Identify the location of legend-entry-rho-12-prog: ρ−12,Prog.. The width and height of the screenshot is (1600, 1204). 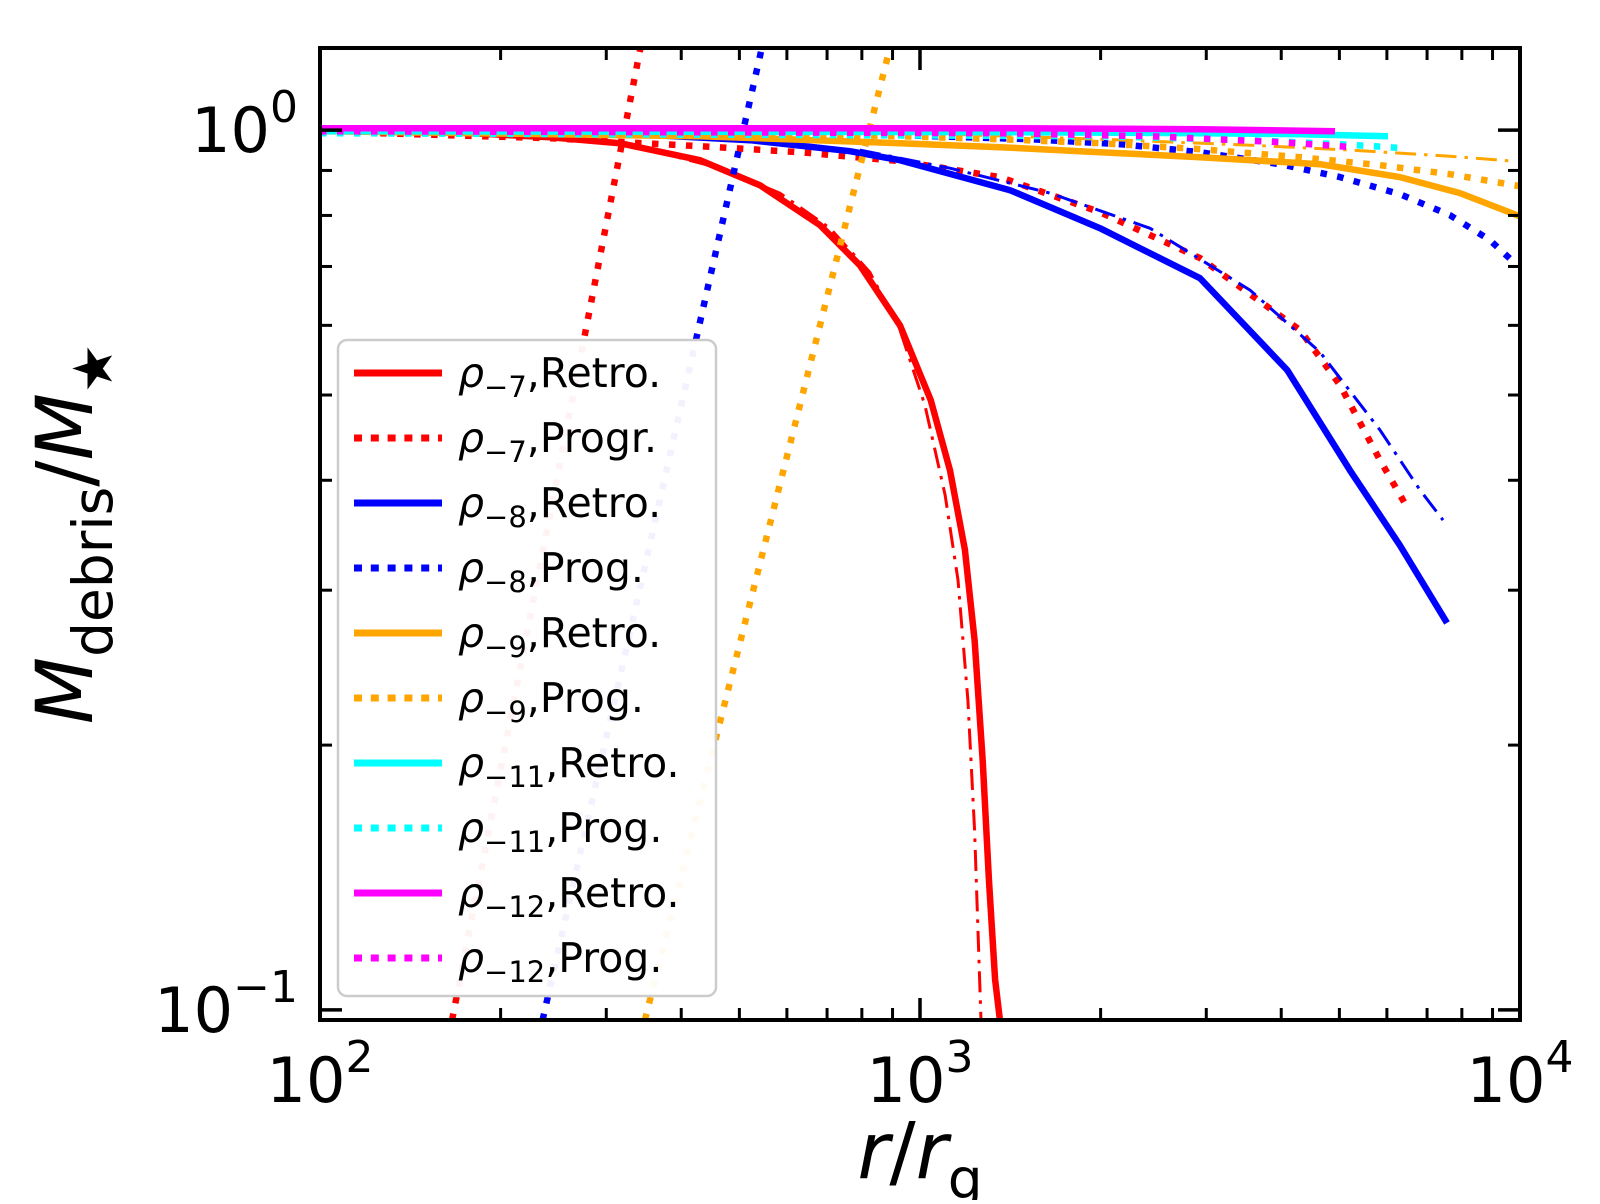
(508, 961).